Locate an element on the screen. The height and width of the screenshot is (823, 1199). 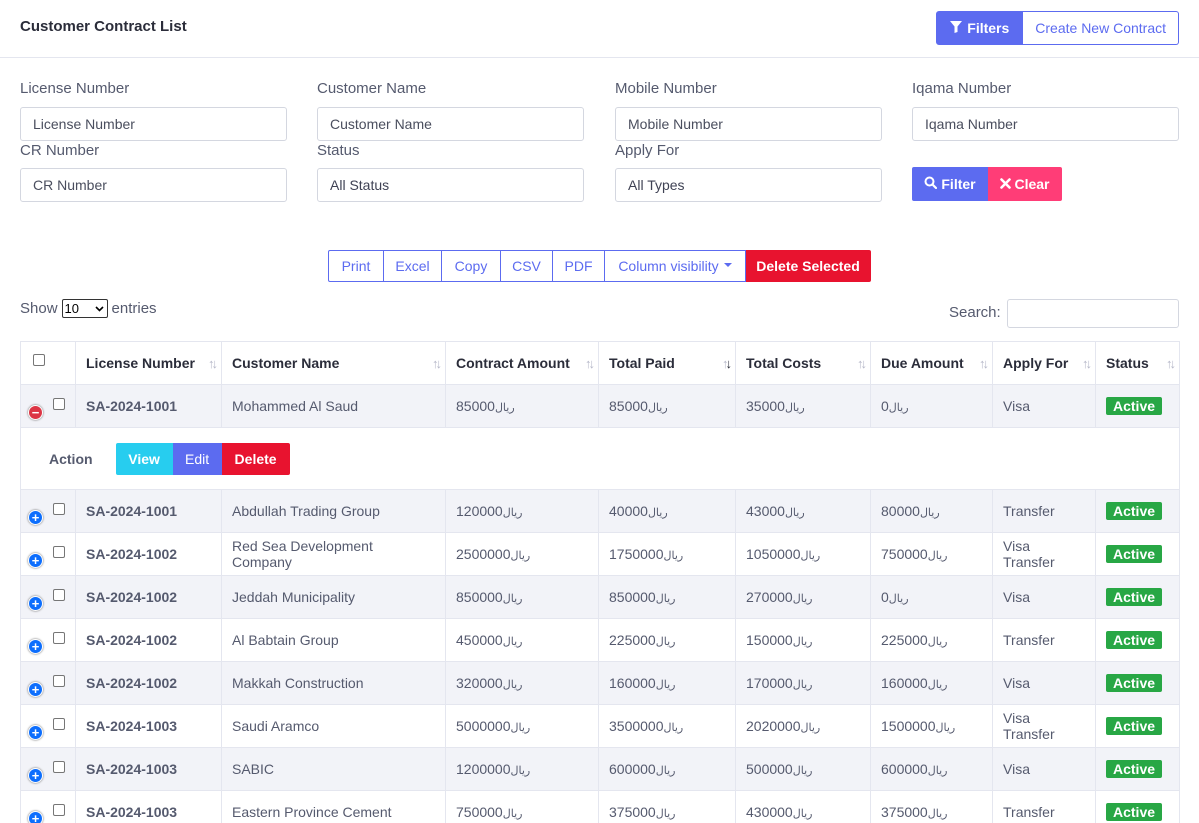
apply-for-cell: Visa Transfer is located at coordinates (1044, 554).